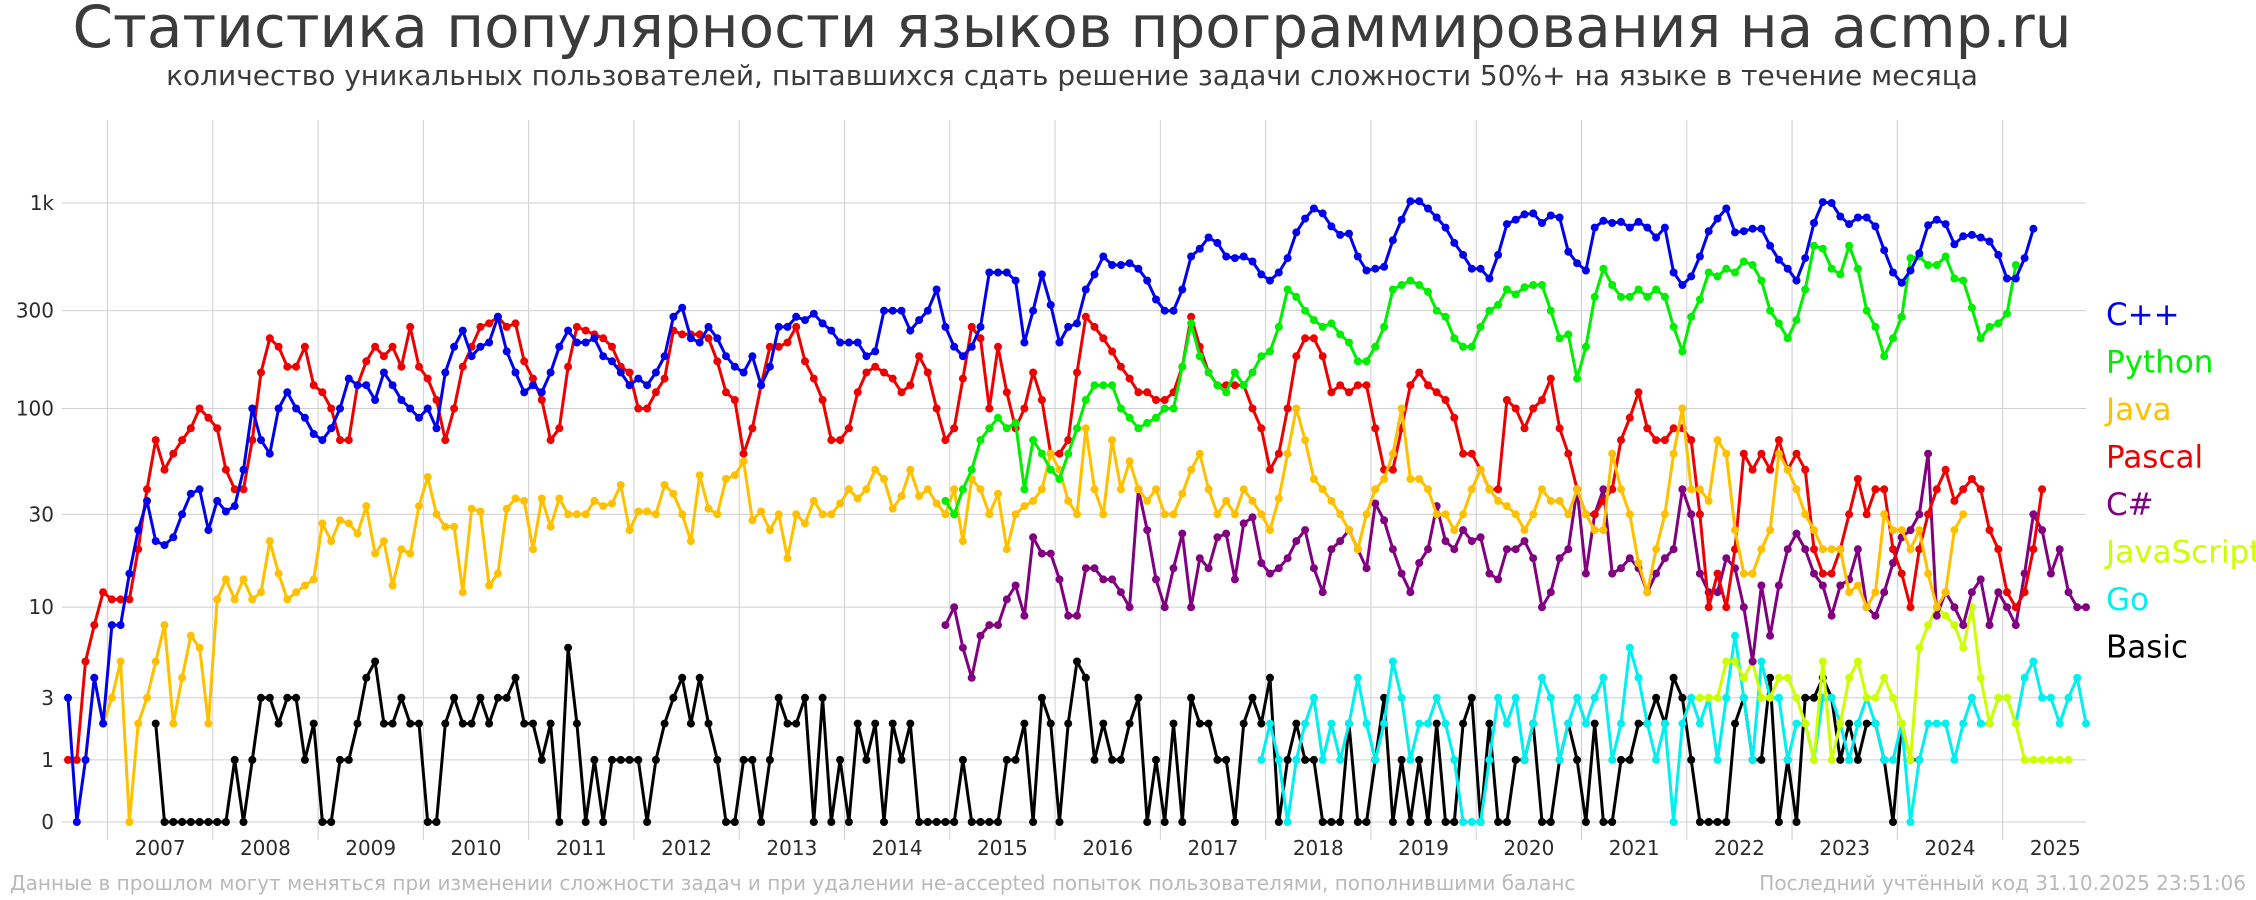 The height and width of the screenshot is (900, 2256). I want to click on series-line, so click(1481, 380).